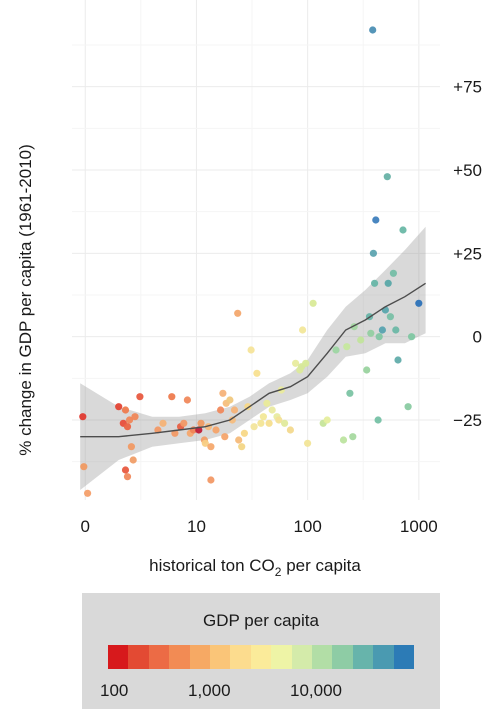  I want to click on x-axis-label-end: per capita, so click(321, 565).